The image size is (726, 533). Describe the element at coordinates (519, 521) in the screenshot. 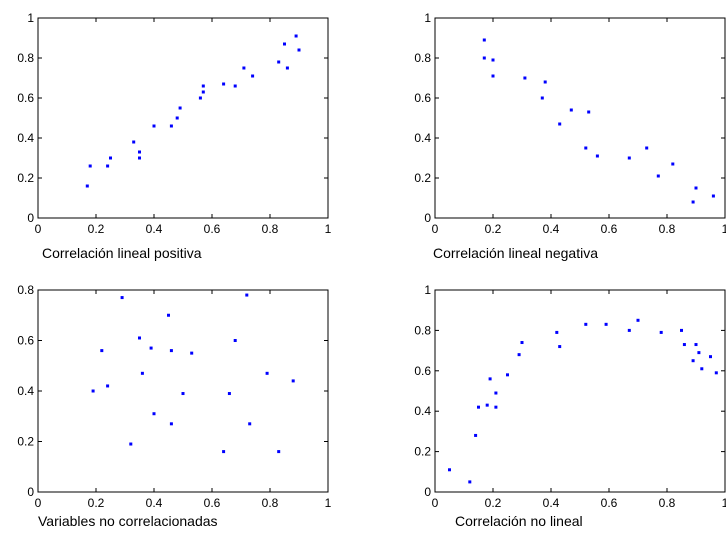

I see `chart-caption: Correlación no lineal` at that location.